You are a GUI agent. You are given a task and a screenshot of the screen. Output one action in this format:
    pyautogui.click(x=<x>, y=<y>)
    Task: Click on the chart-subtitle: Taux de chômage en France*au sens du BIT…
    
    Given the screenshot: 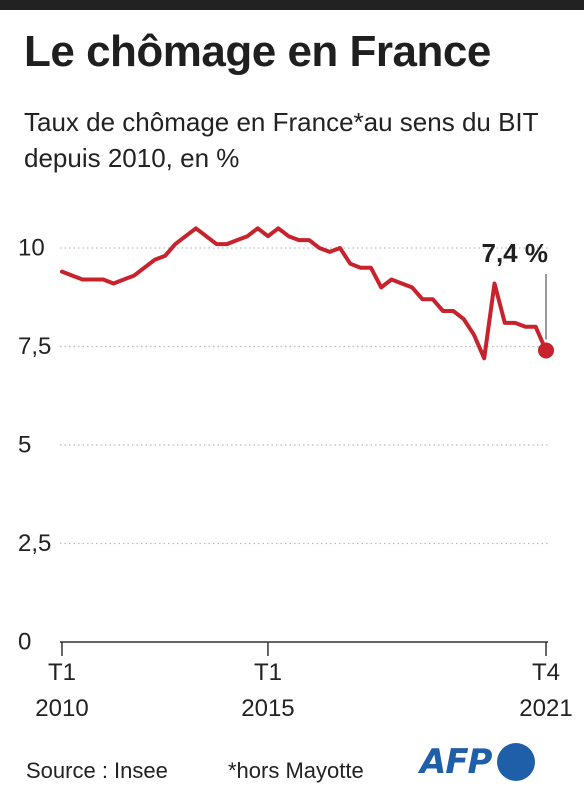 What is the action you would take?
    pyautogui.click(x=281, y=140)
    